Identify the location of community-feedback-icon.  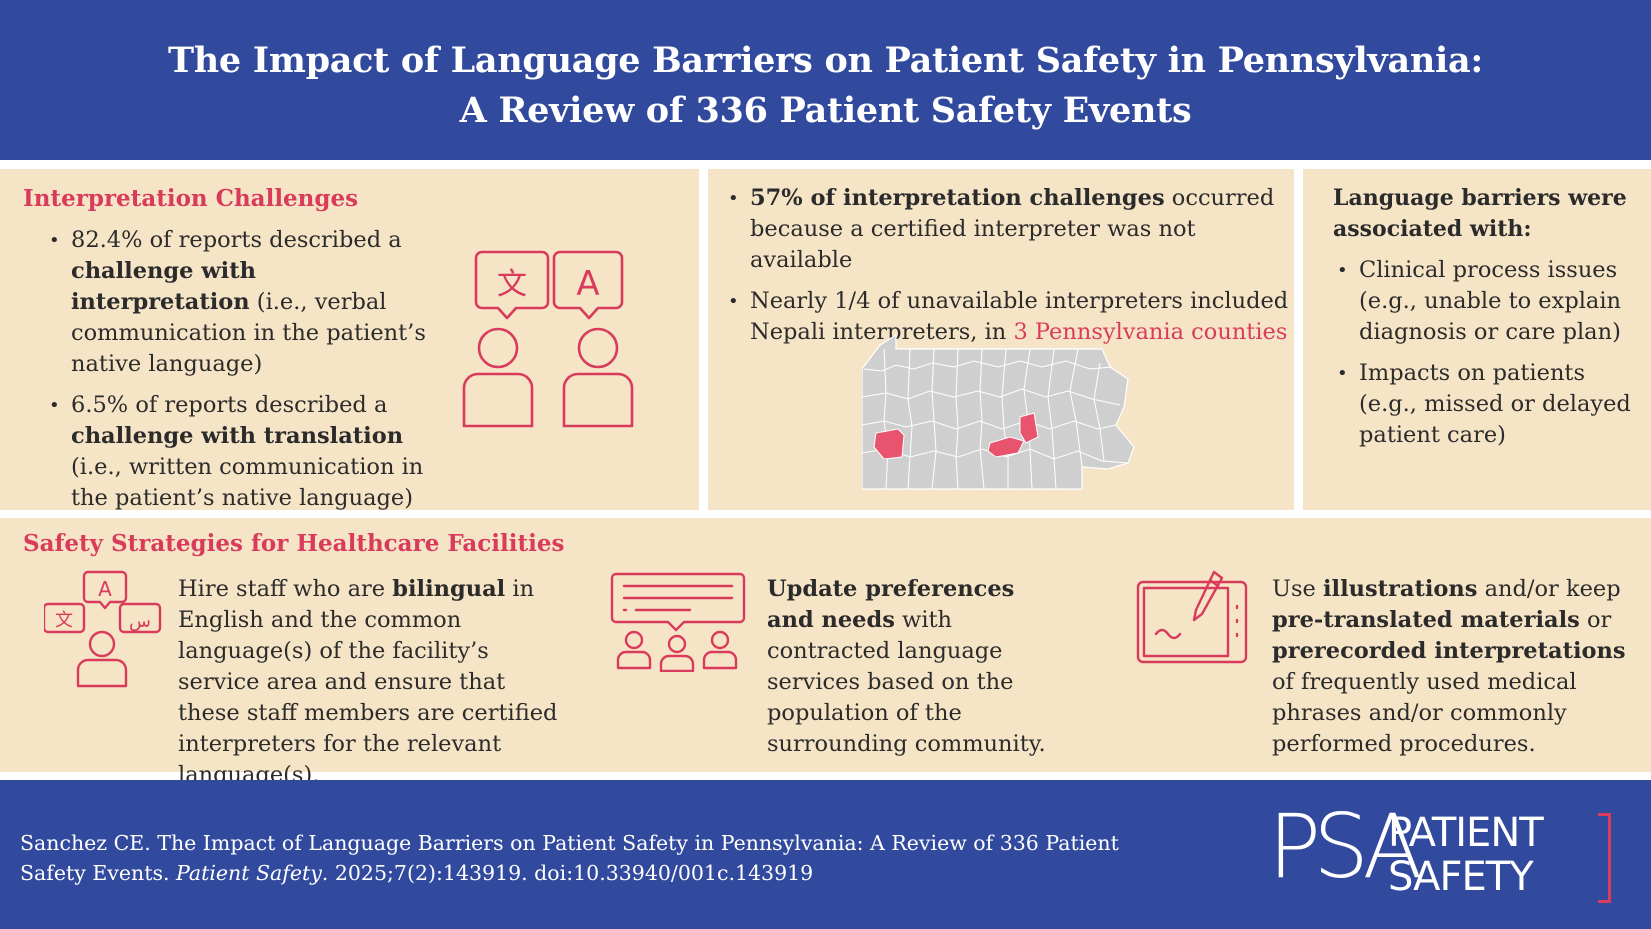
(678, 622).